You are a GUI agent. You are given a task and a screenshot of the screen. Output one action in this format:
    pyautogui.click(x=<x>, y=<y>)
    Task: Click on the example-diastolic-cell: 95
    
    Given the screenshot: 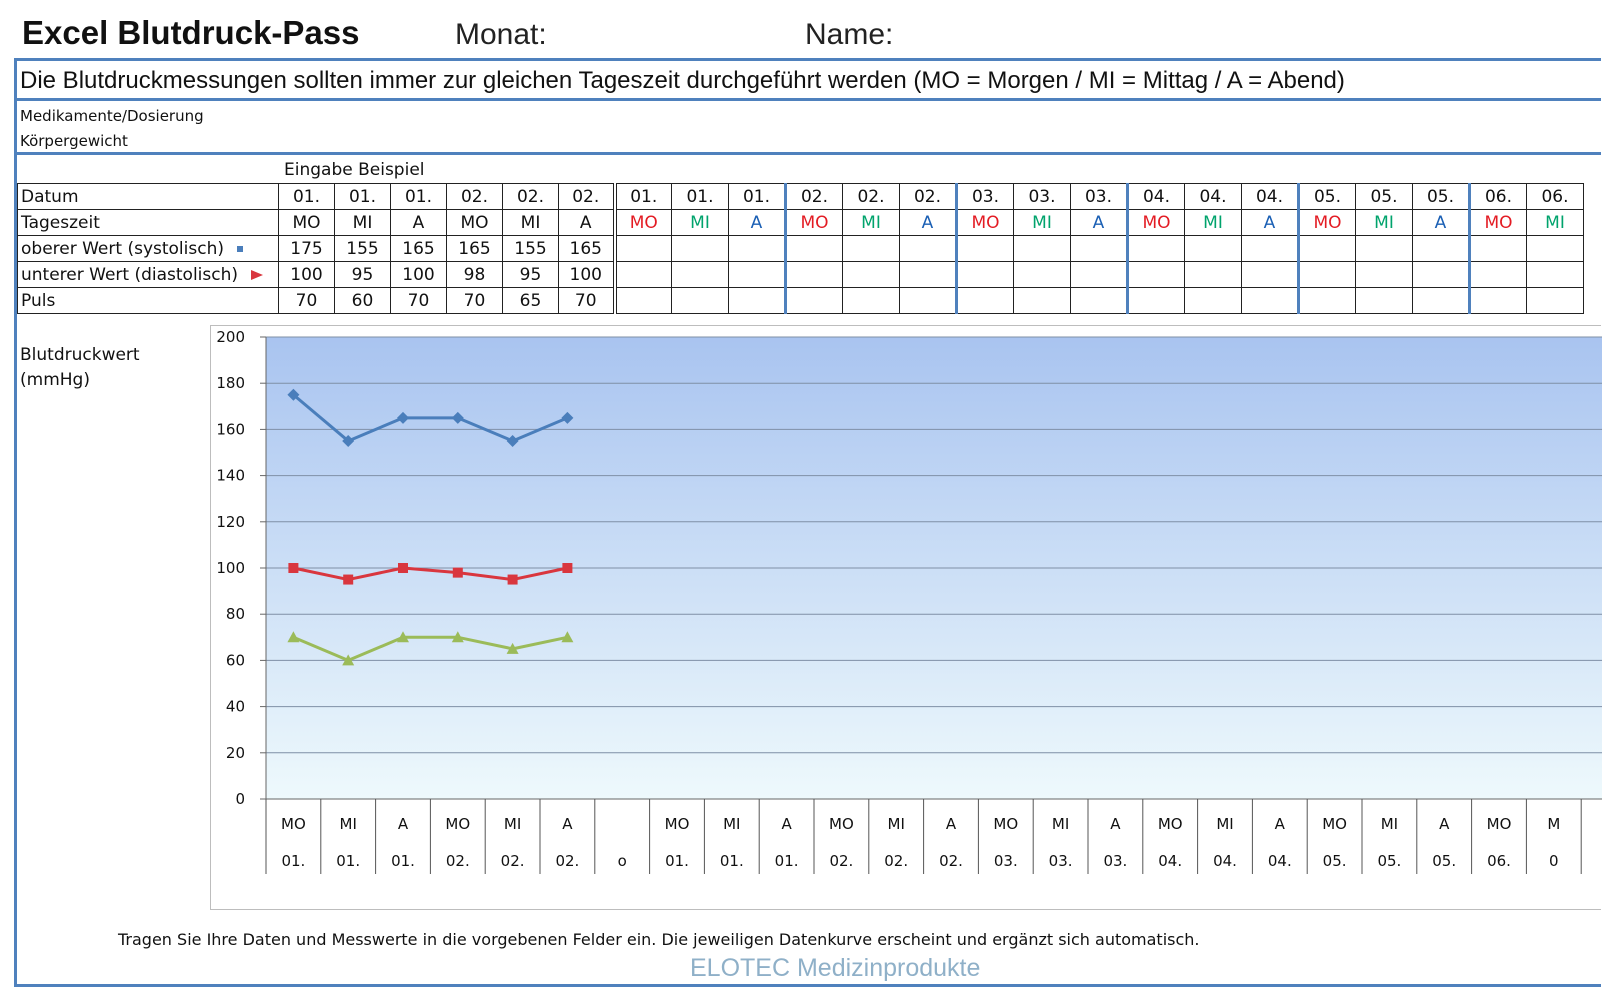 What is the action you would take?
    pyautogui.click(x=530, y=274)
    